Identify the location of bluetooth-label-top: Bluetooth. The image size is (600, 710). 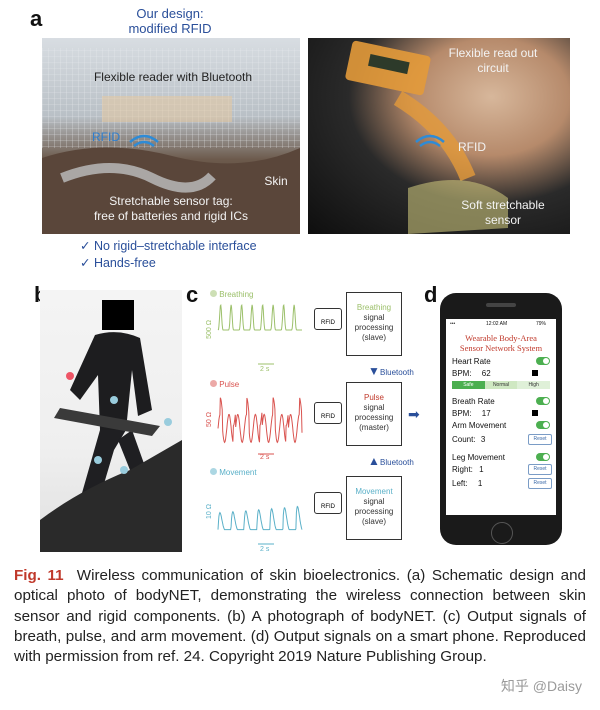
(397, 372).